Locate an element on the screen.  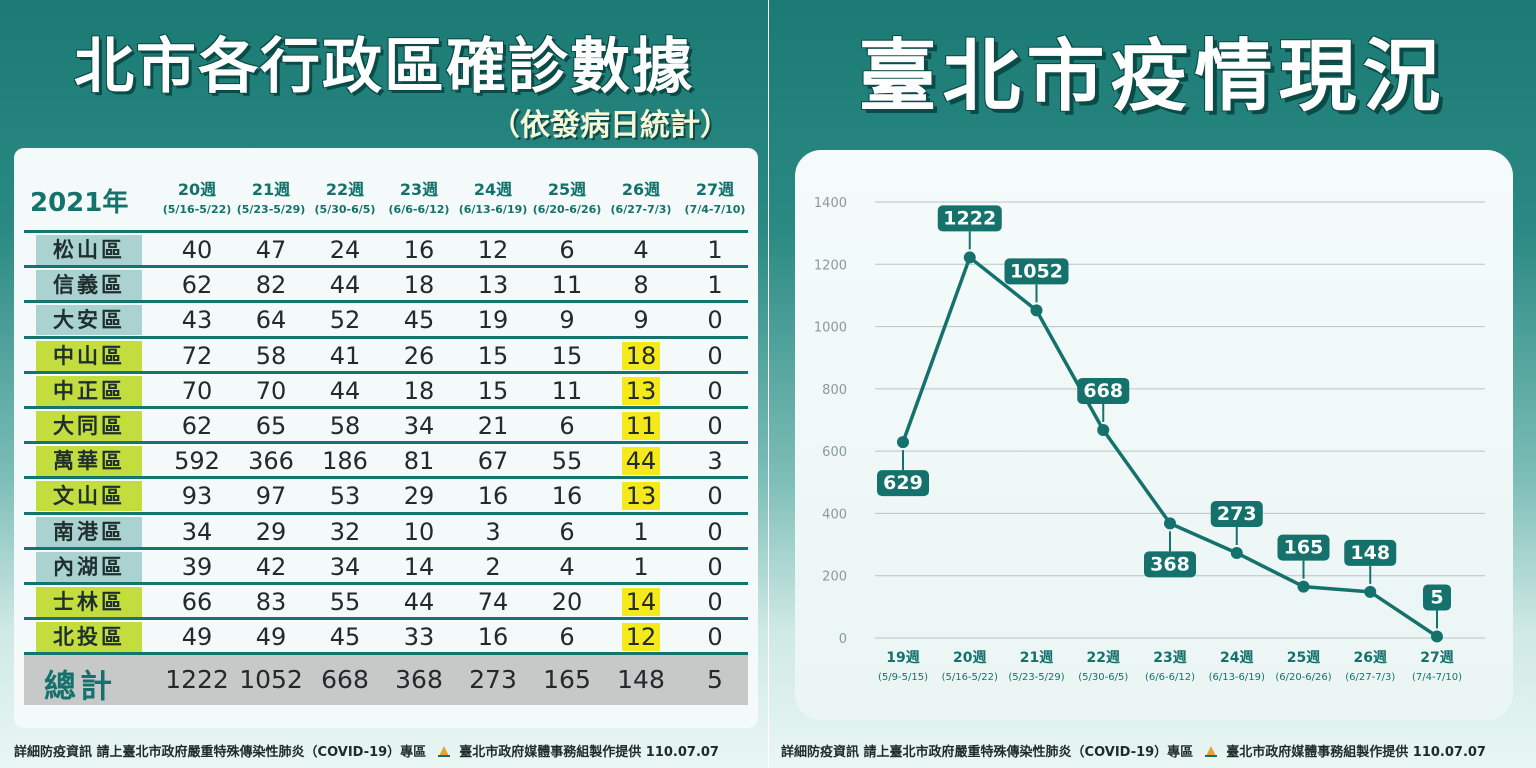
week-range: (6/20-6/26) is located at coordinates (567, 209).